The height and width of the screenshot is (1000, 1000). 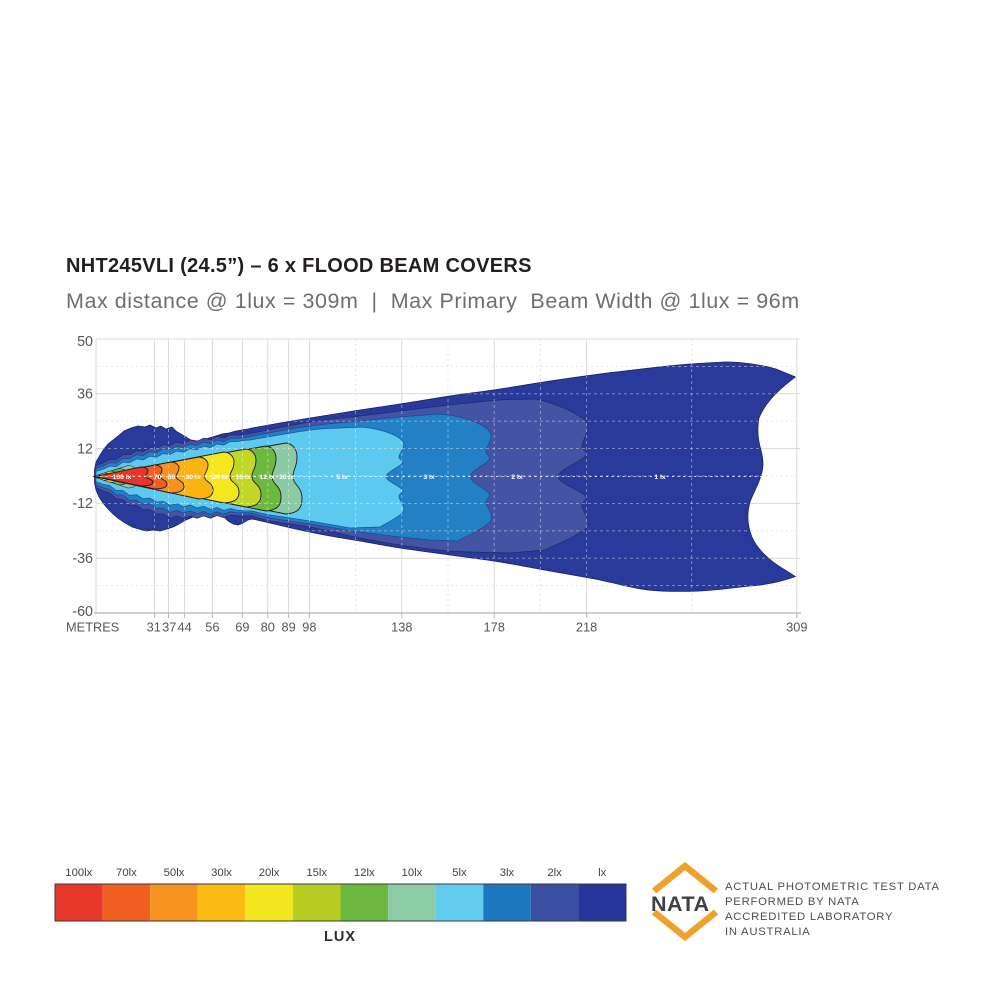 I want to click on svg-text: ACCREDITED LABORATORY, so click(x=809, y=917).